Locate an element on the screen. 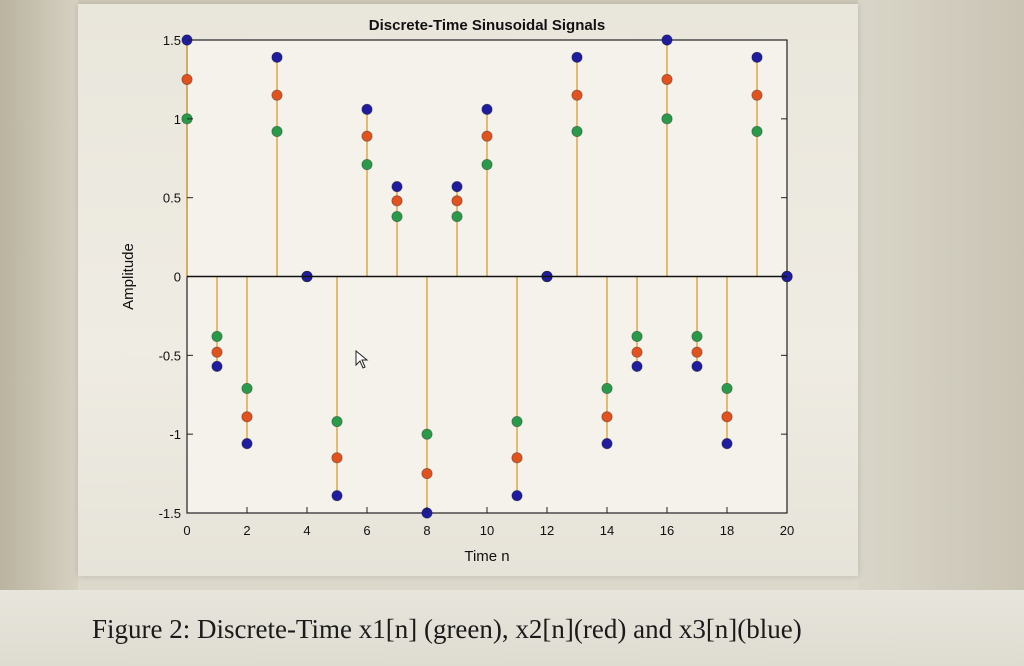 The height and width of the screenshot is (666, 1024). chart-title: Discrete-Time Sinusoidal Signals is located at coordinates (487, 25).